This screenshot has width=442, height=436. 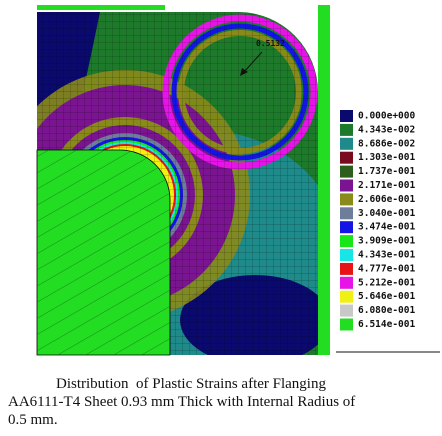 What do you see at coordinates (270, 43) in the screenshot?
I see `annotation: 0.5132` at bounding box center [270, 43].